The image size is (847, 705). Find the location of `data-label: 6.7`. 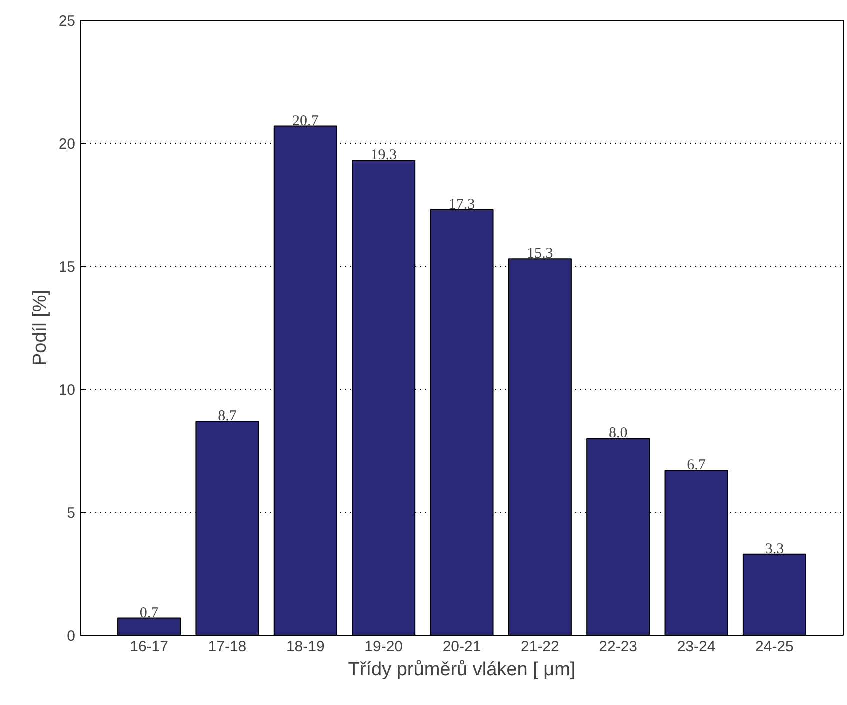

data-label: 6.7 is located at coordinates (696, 466).